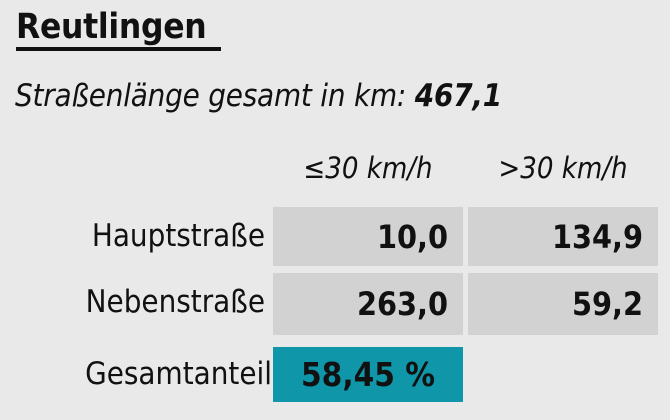 This screenshot has width=670, height=420. What do you see at coordinates (175, 302) in the screenshot?
I see `row-label-nebenstrasse: Nebenstraße` at bounding box center [175, 302].